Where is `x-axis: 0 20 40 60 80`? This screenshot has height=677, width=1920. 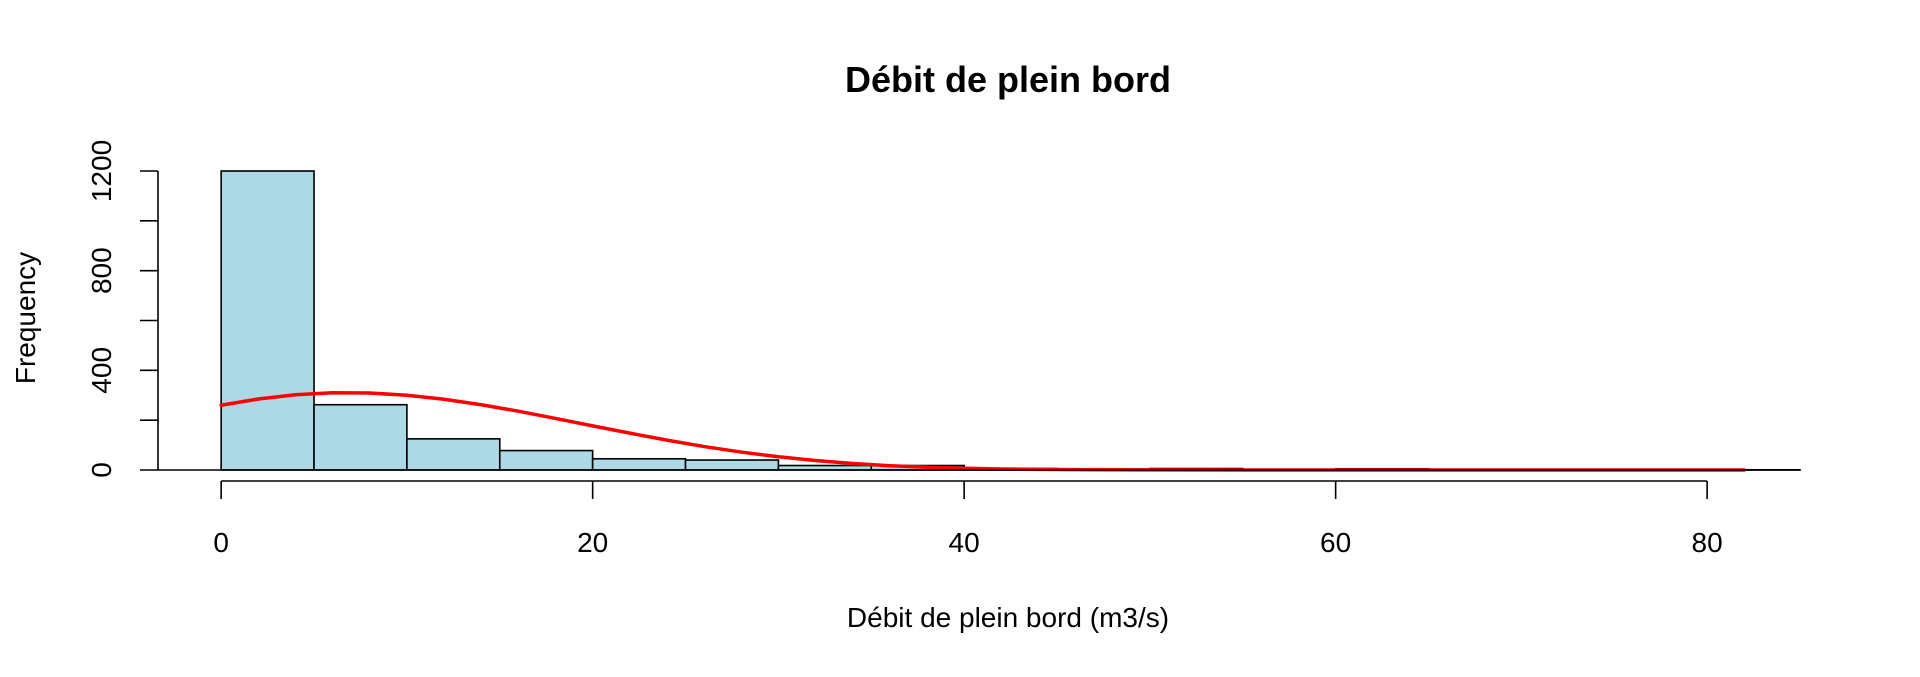
x-axis: 0 20 40 60 80 is located at coordinates (967, 519).